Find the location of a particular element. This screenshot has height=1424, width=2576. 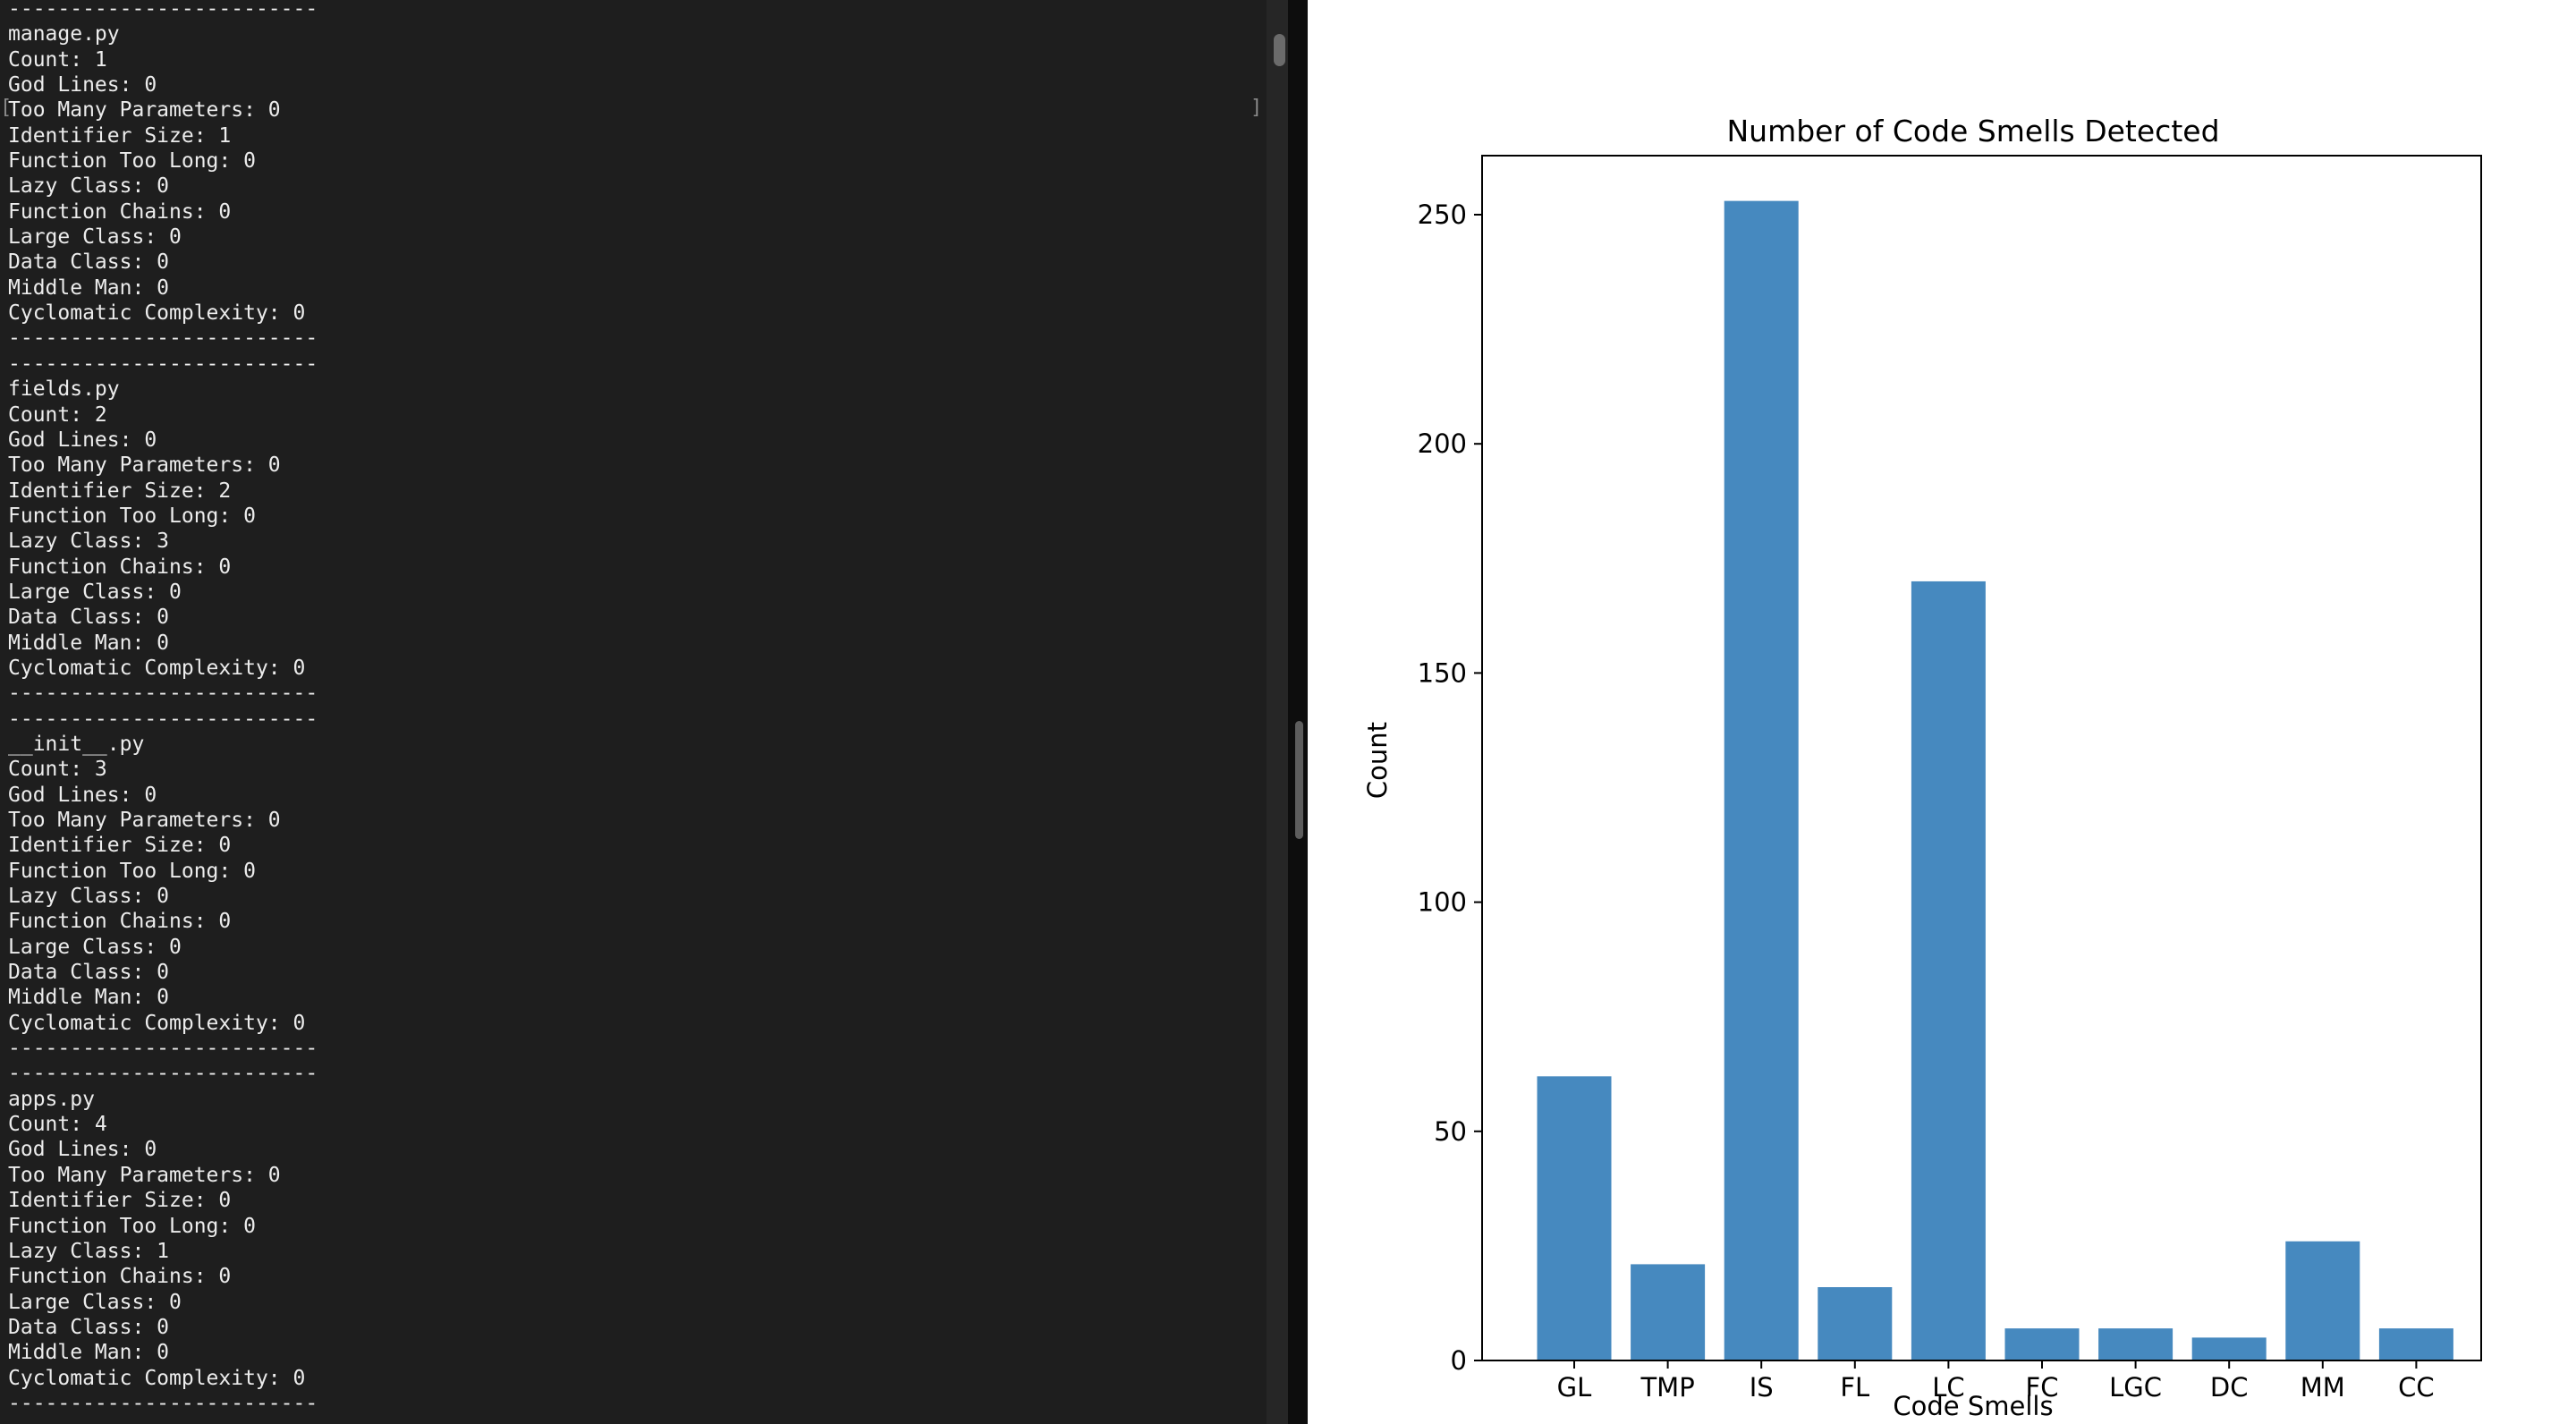

x-tick-label: FC is located at coordinates (2042, 1387).